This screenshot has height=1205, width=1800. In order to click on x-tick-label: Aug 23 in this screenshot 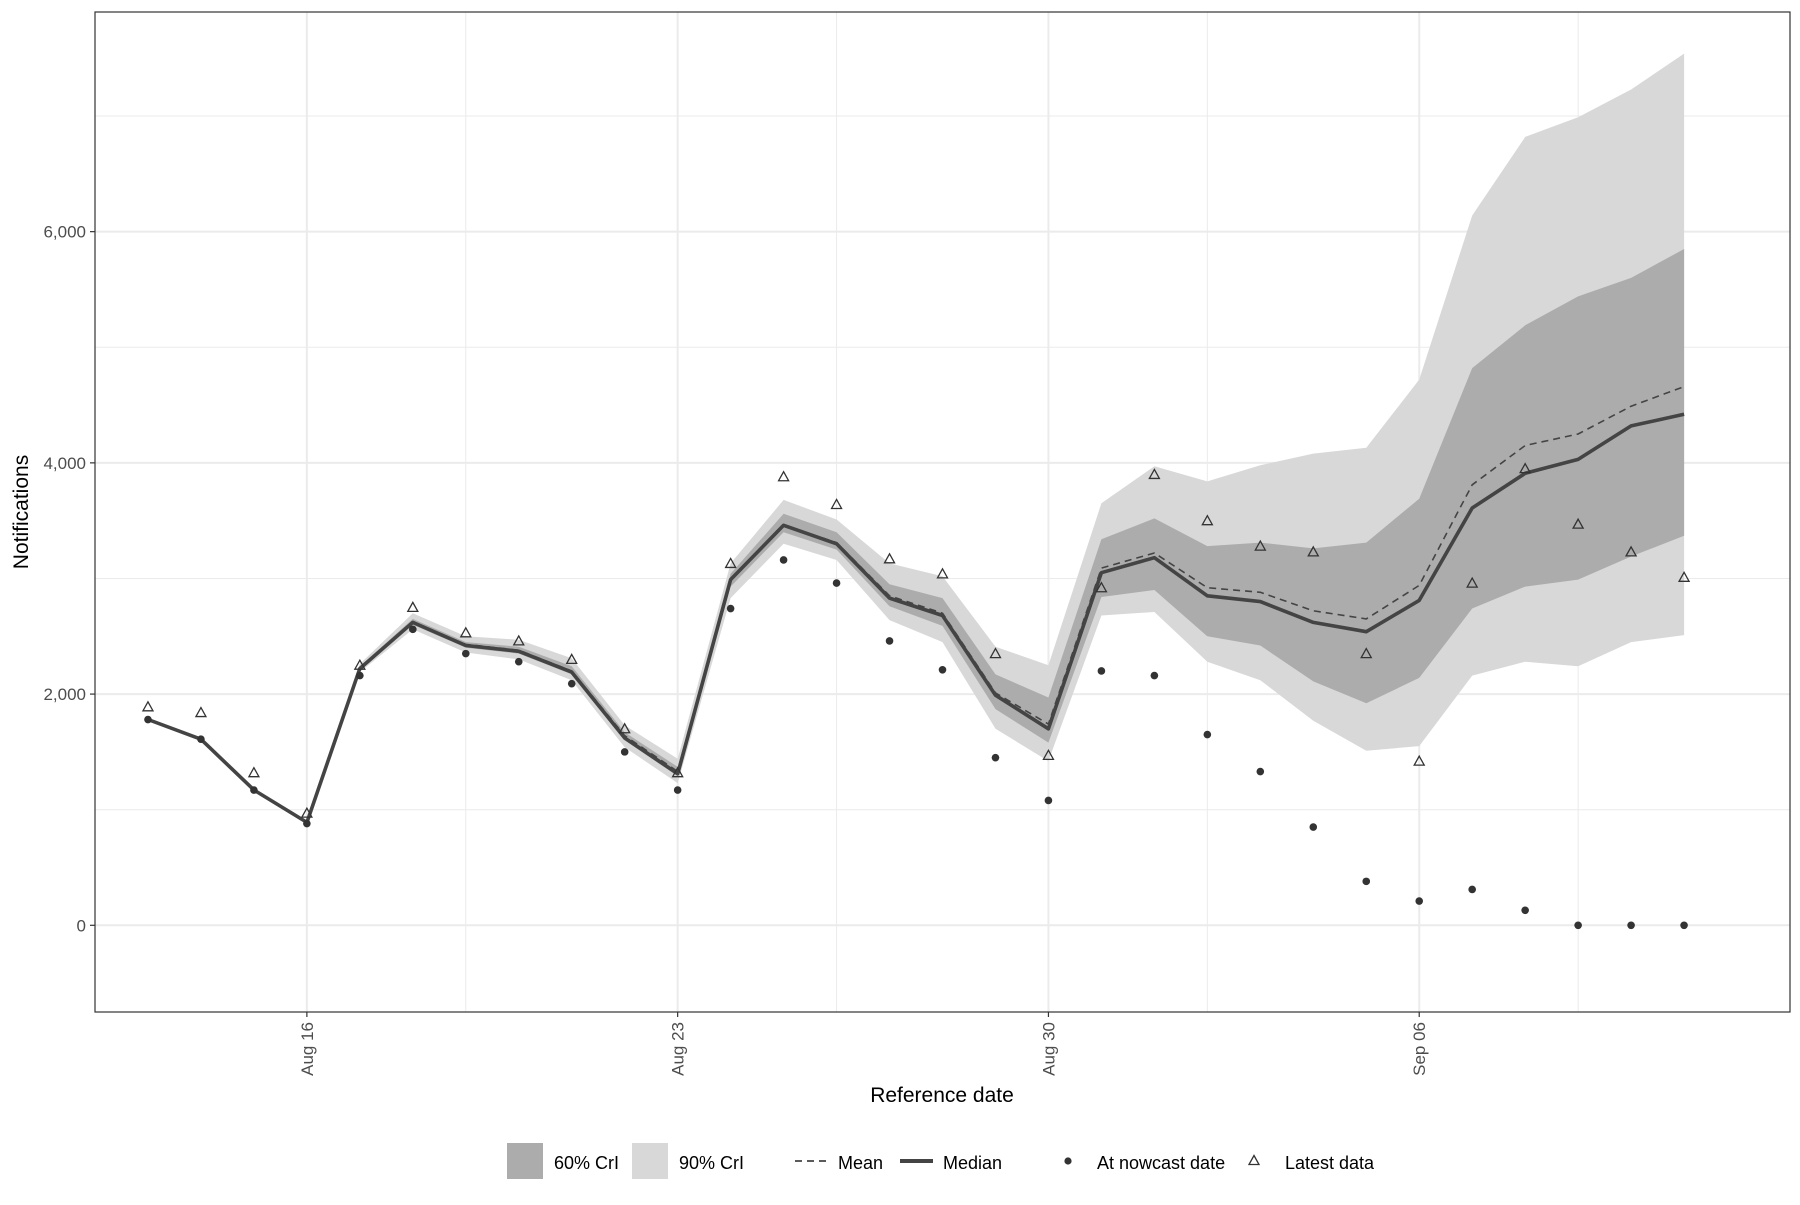, I will do `click(678, 1049)`.